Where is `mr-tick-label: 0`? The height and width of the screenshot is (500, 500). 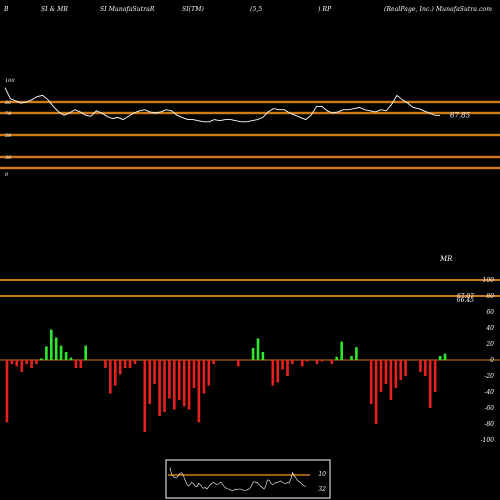 mr-tick-label: 0 is located at coordinates (492, 360).